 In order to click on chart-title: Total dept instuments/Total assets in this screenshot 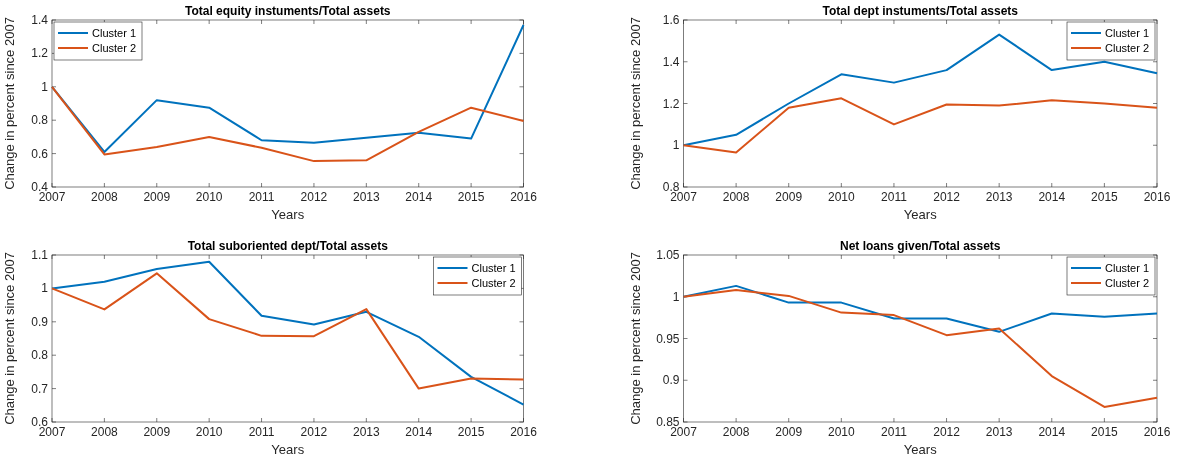, I will do `click(920, 11)`.